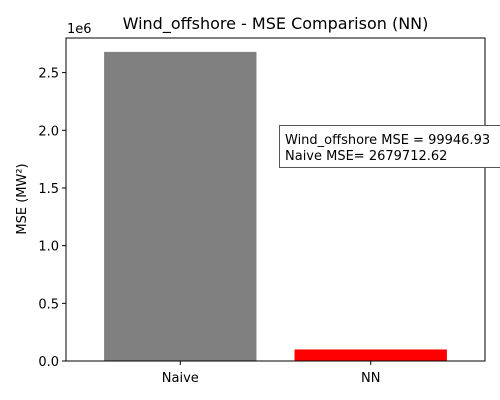 The width and height of the screenshot is (500, 400). I want to click on y-ticks-group: 0.0 0.5 1.0 1.5 2.0 2.5, so click(52, 218).